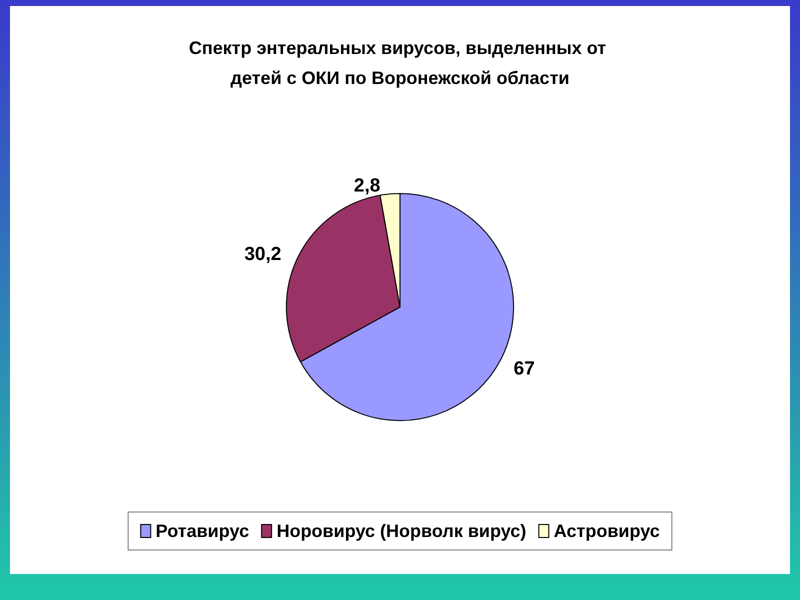 The image size is (800, 600). What do you see at coordinates (400, 63) in the screenshot?
I see `chart-title: Спектр энтеральных вирусов, выделенных от детей с ОКИ по Воронежской области` at bounding box center [400, 63].